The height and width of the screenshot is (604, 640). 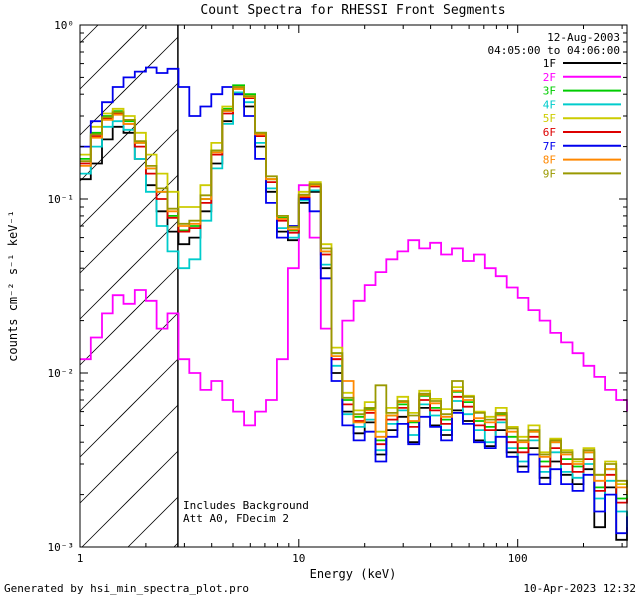 I want to click on legend-label-3F: 3F, so click(x=549, y=91).